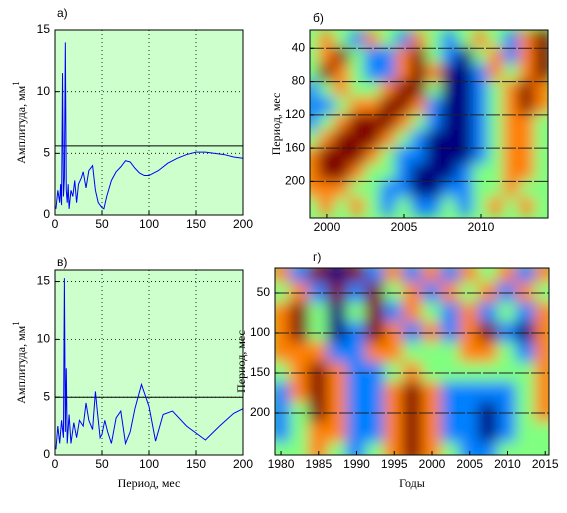  I want to click on y-axis-label: Амплитуда, мм1, so click(19, 362).